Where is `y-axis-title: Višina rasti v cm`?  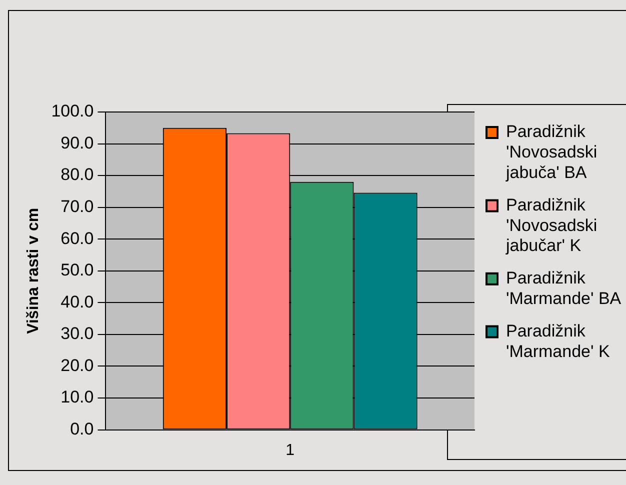
y-axis-title: Višina rasti v cm is located at coordinates (33, 271).